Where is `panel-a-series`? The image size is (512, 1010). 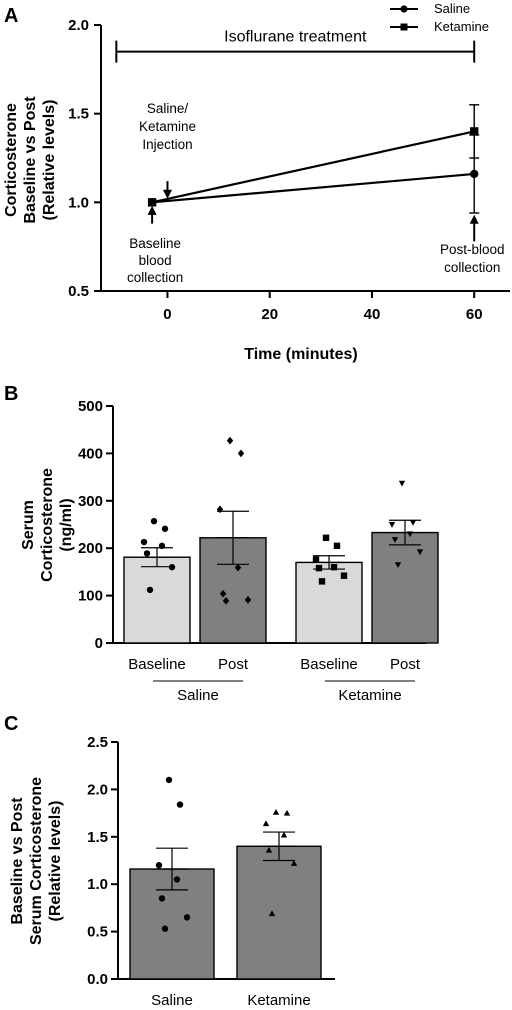
panel-a-series is located at coordinates (313, 159).